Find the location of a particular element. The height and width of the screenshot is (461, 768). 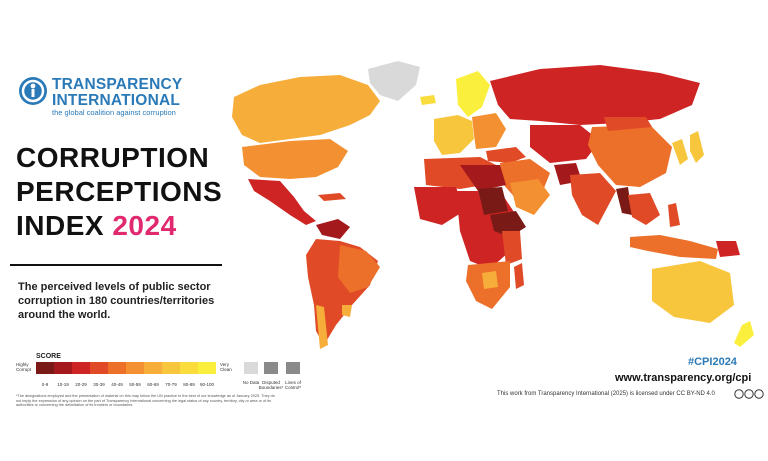

title-year: 2024 is located at coordinates (144, 225).